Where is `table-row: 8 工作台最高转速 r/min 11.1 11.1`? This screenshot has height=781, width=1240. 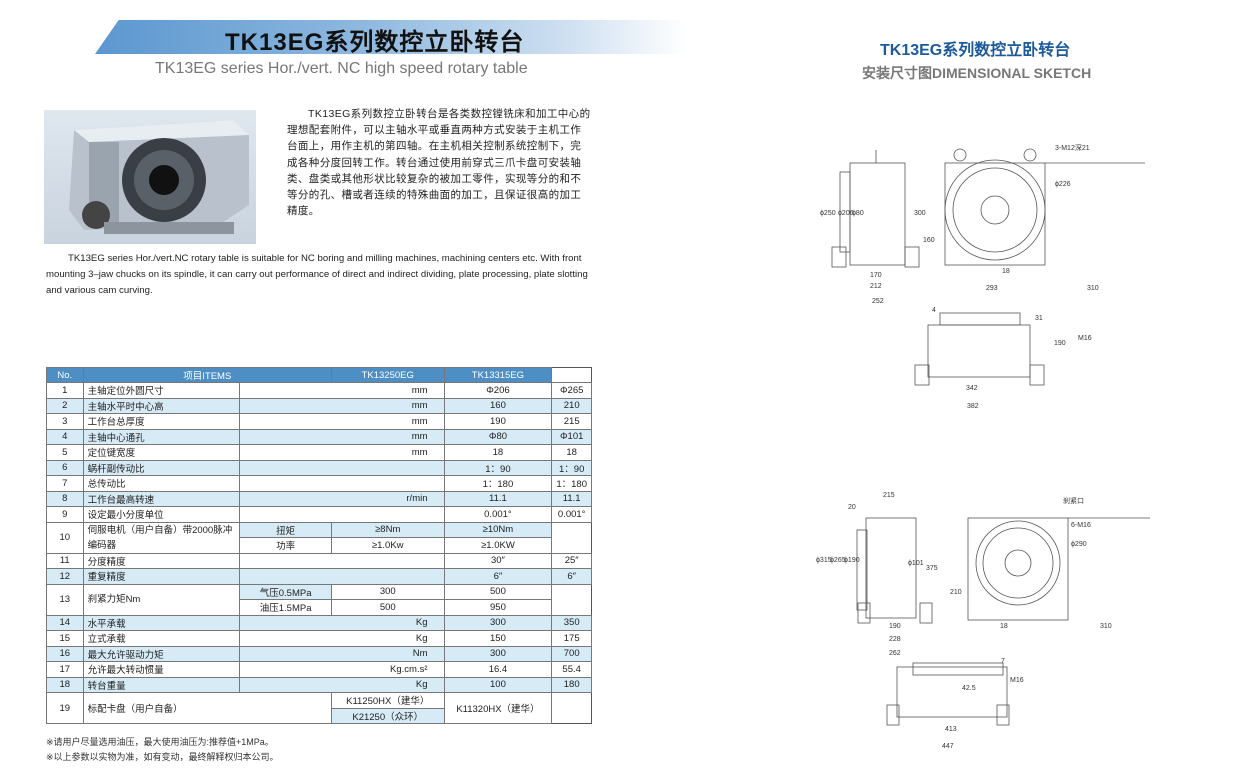
table-row: 8 工作台最高转速 r/min 11.1 11.1 is located at coordinates (319, 498).